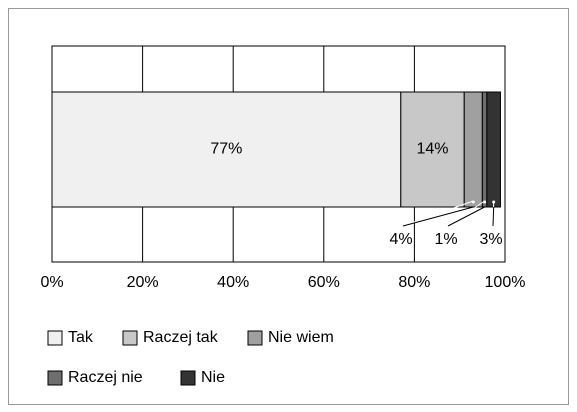 The height and width of the screenshot is (412, 577). Describe the element at coordinates (301, 337) in the screenshot. I see `legend-label: Nie wiem` at that location.